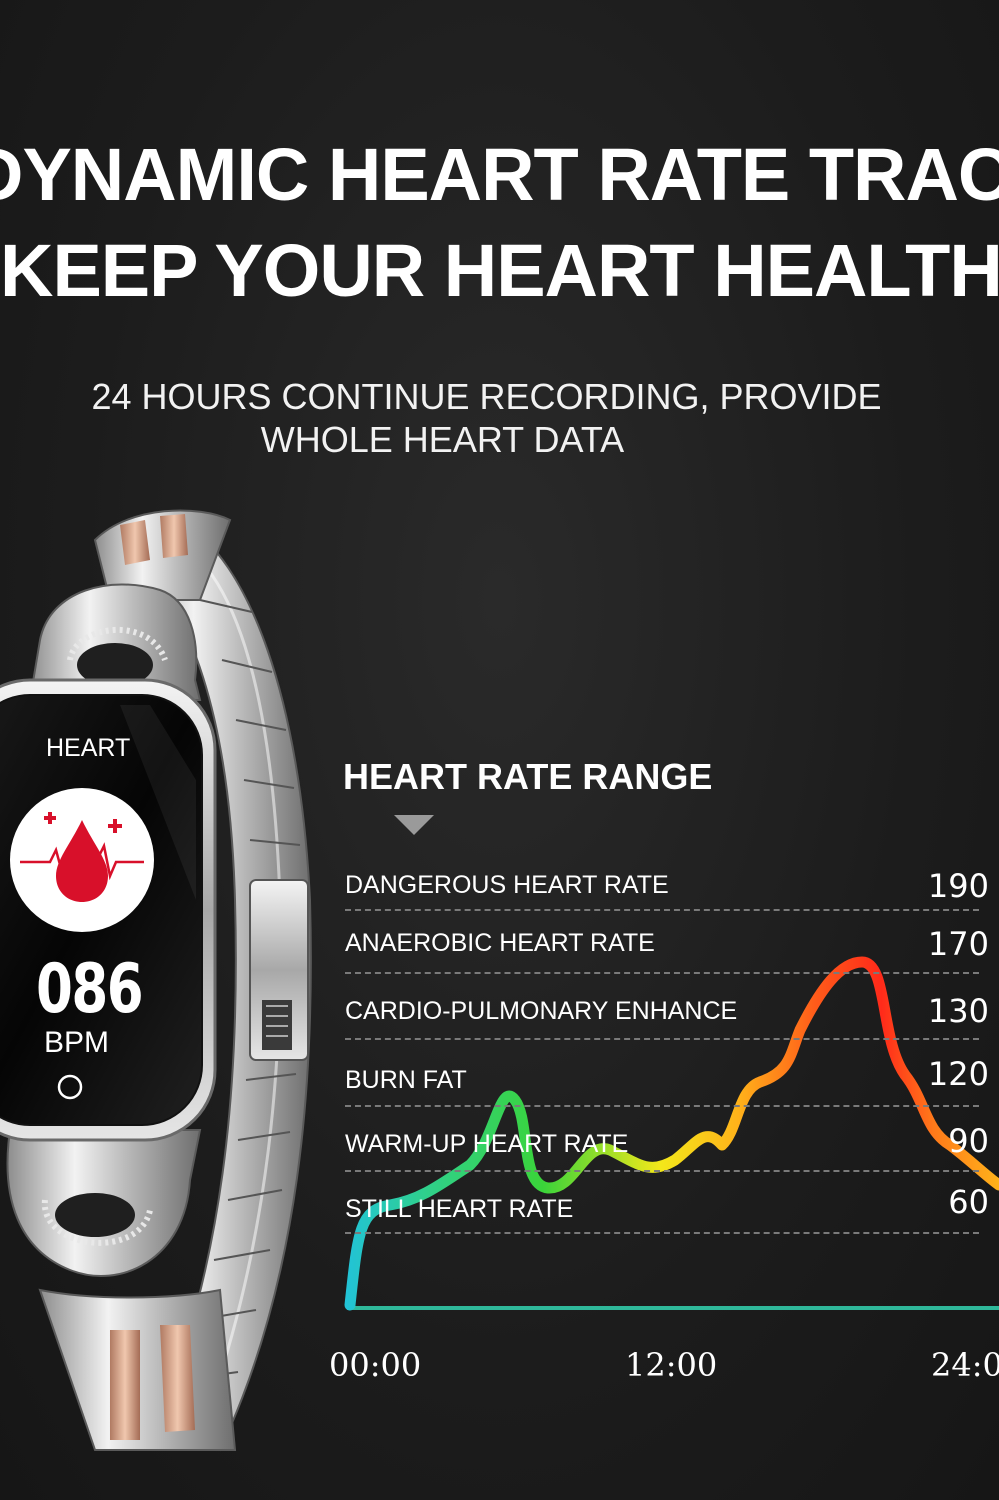 Image resolution: width=999 pixels, height=1500 pixels. What do you see at coordinates (70, 1087) in the screenshot?
I see `home-circle-icon` at bounding box center [70, 1087].